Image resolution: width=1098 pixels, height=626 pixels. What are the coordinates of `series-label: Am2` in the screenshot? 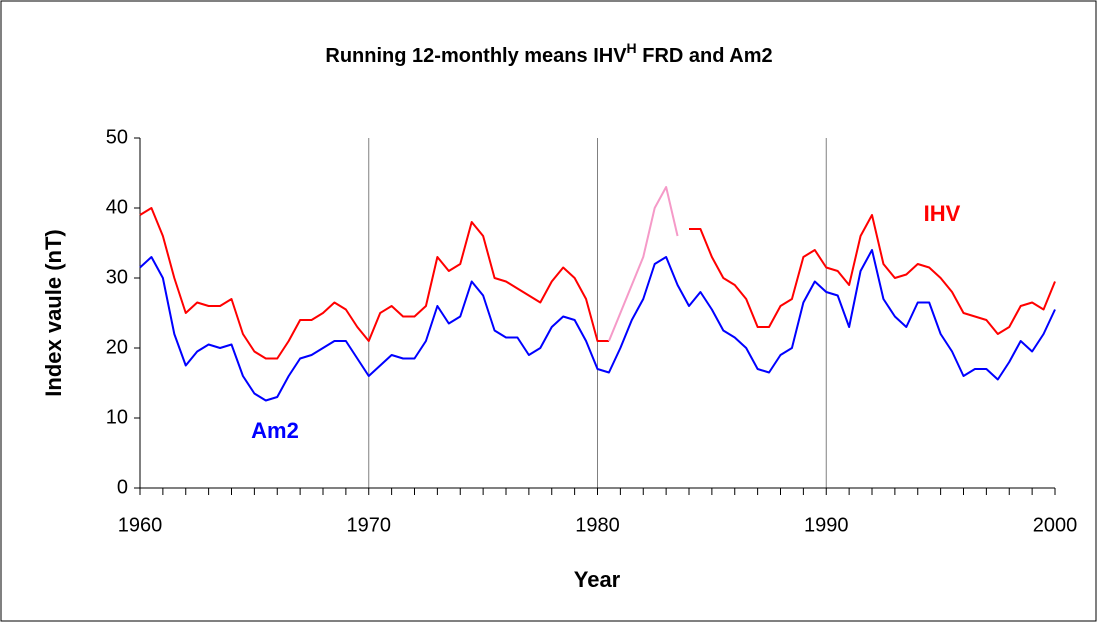 It's located at (275, 430).